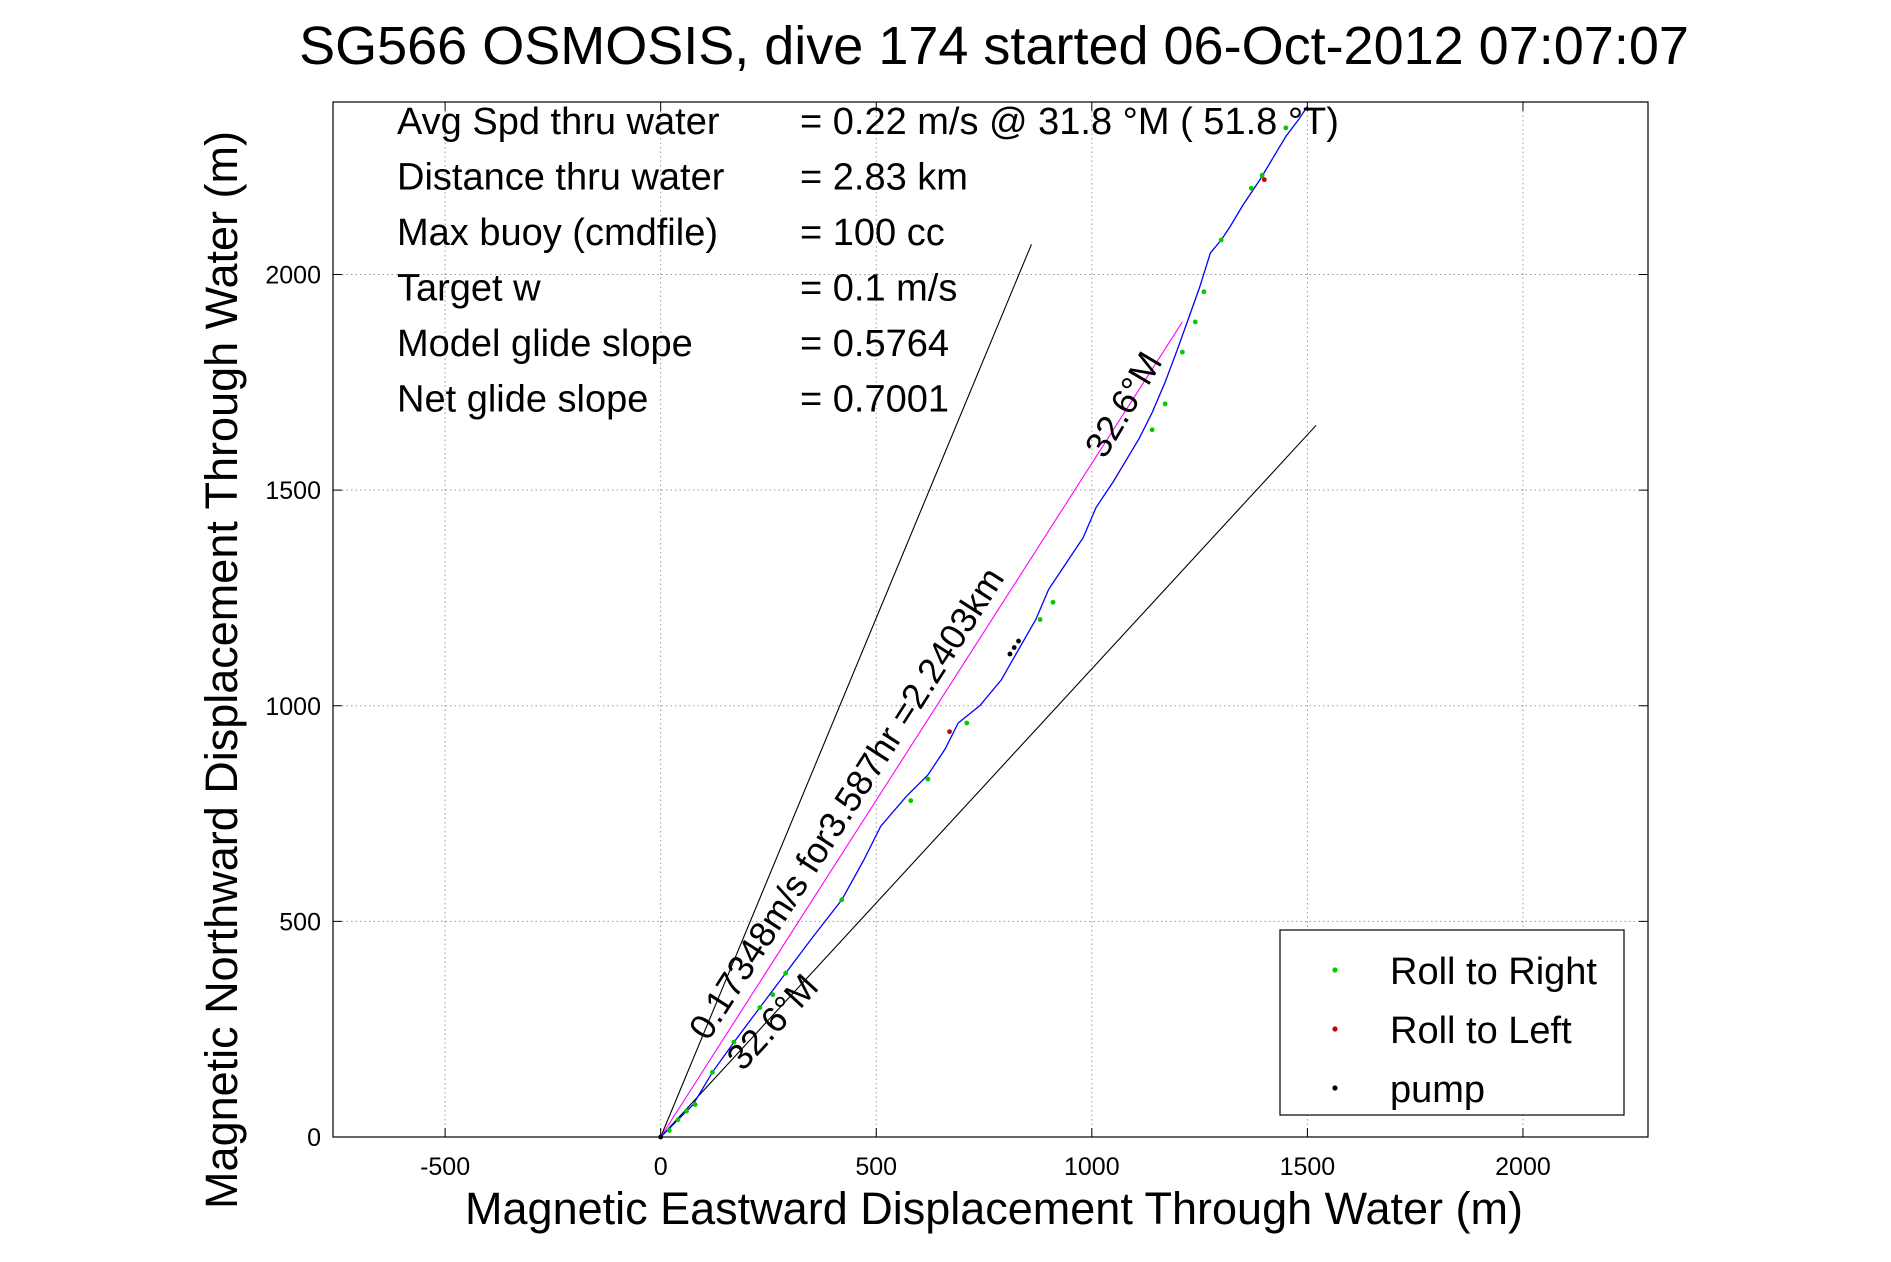 The image size is (1891, 1262). What do you see at coordinates (300, 922) in the screenshot?
I see `y-tick-label: 500` at bounding box center [300, 922].